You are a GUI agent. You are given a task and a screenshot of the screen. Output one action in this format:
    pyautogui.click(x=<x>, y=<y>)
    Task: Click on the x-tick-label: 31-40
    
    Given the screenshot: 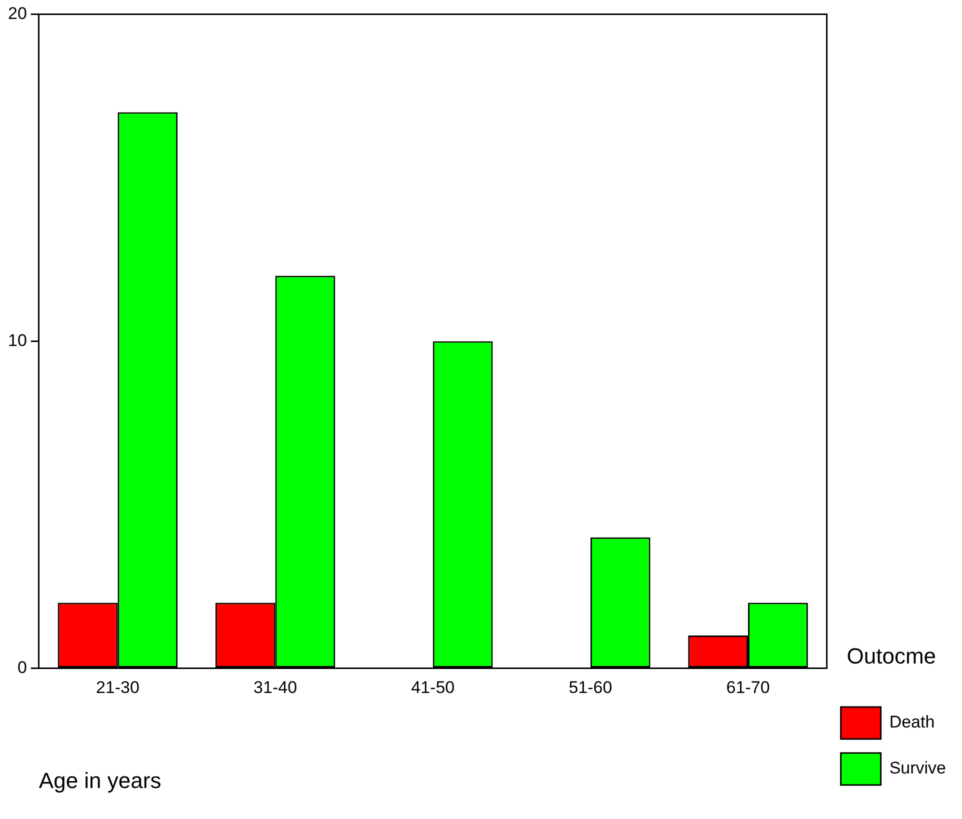 What is the action you would take?
    pyautogui.click(x=276, y=688)
    